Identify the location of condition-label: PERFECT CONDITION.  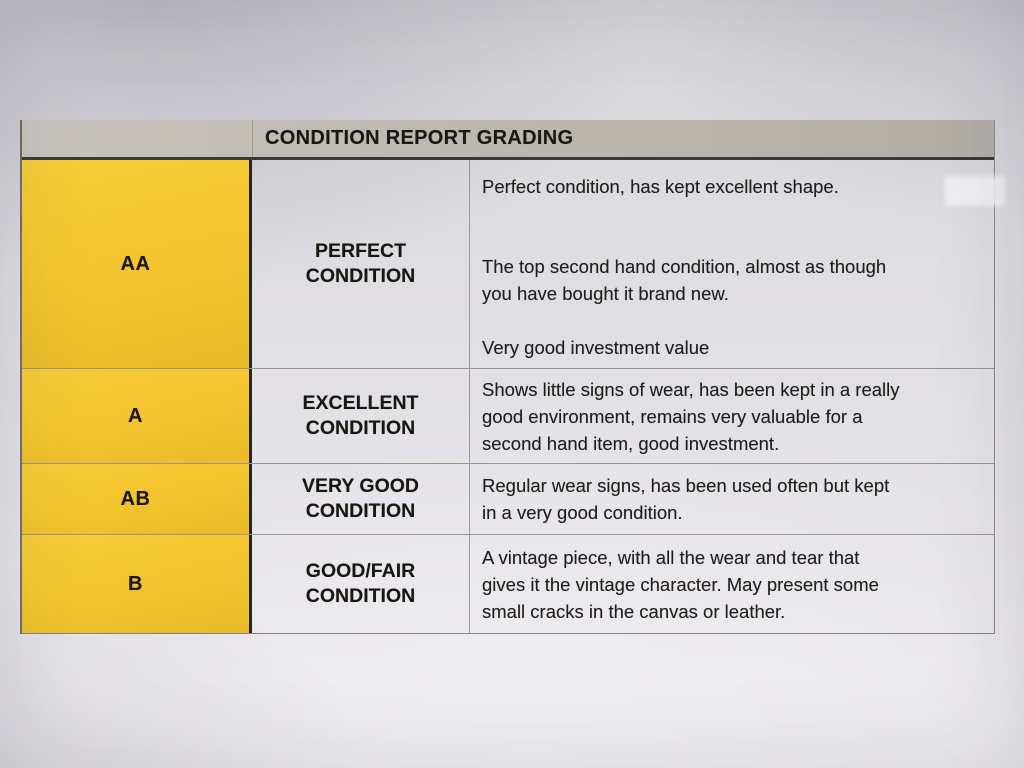
(360, 263).